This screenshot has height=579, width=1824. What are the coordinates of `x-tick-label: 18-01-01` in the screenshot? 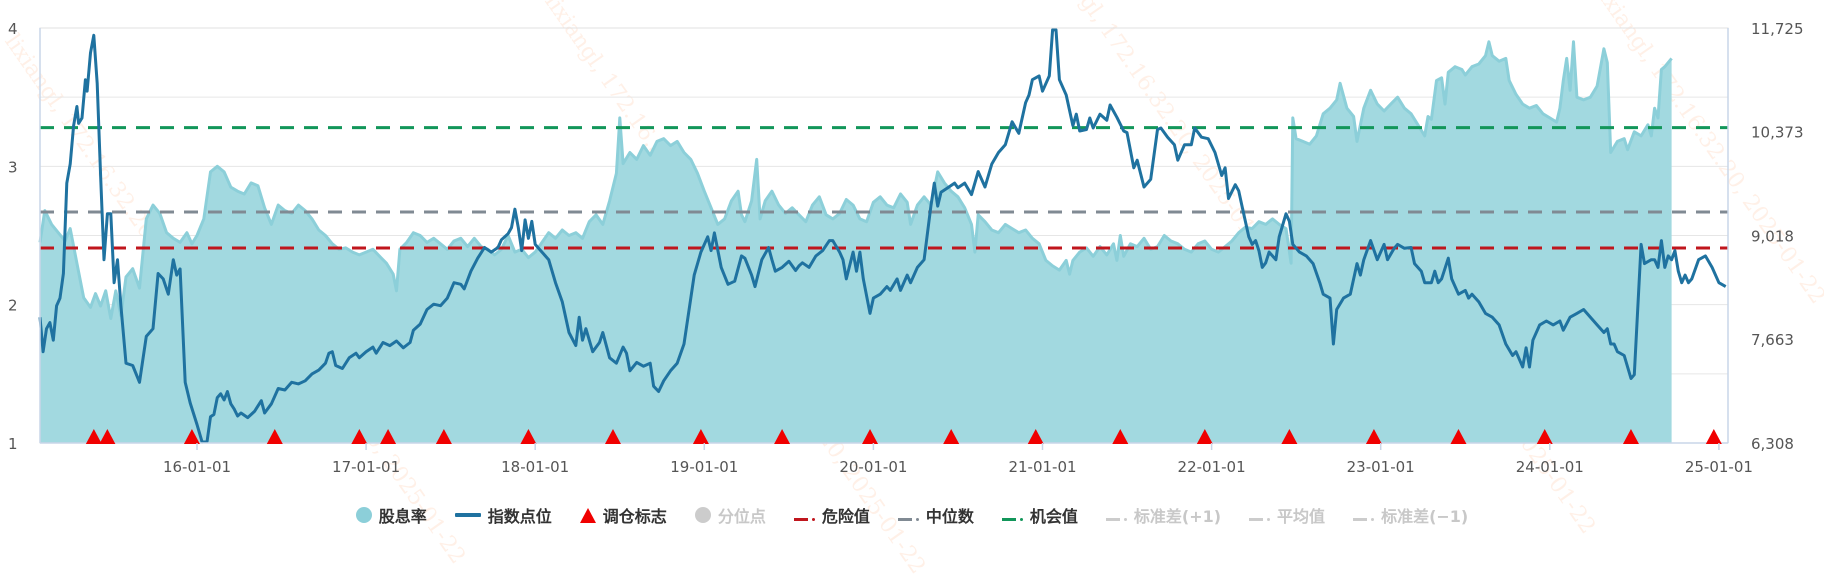 It's located at (535, 467).